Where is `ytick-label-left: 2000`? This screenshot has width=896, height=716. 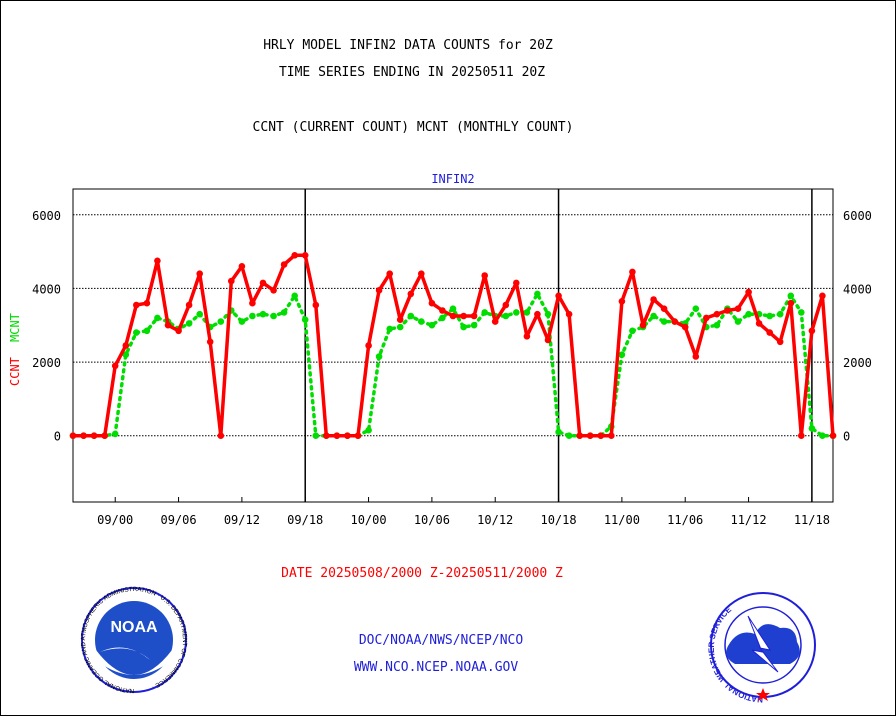 ytick-label-left: 2000 is located at coordinates (46, 363).